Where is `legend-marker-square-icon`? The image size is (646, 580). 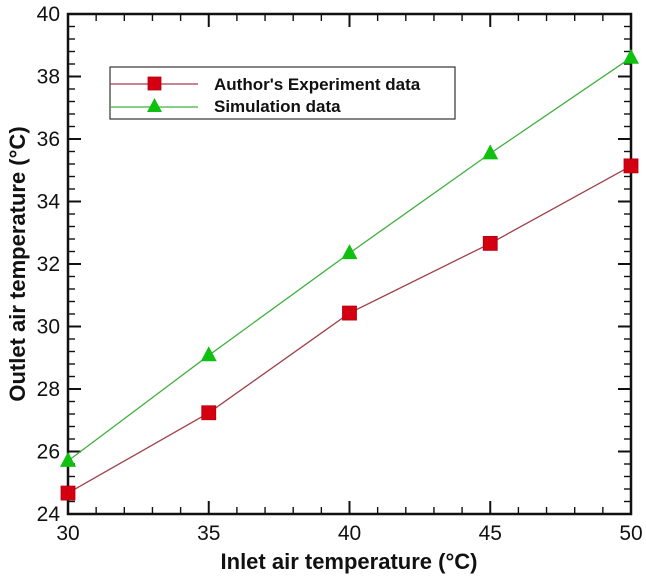 legend-marker-square-icon is located at coordinates (154, 83).